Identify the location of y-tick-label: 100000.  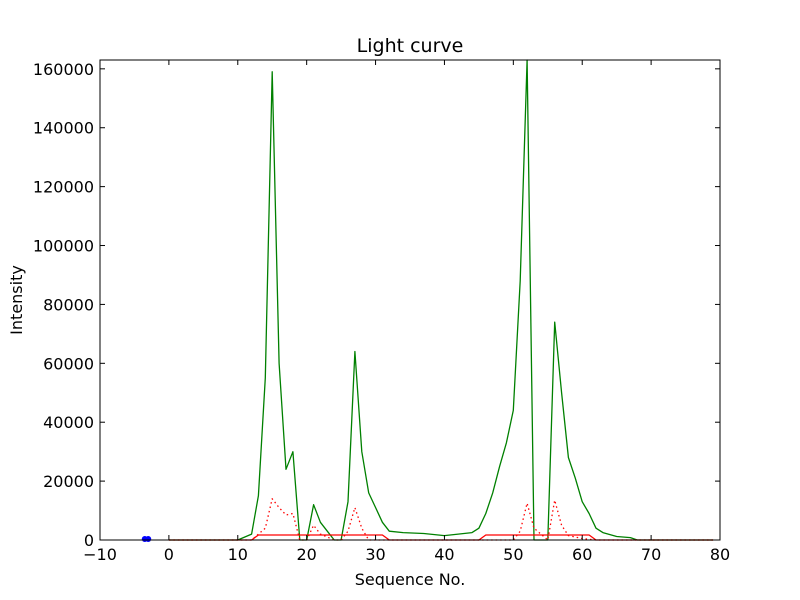
(63, 246).